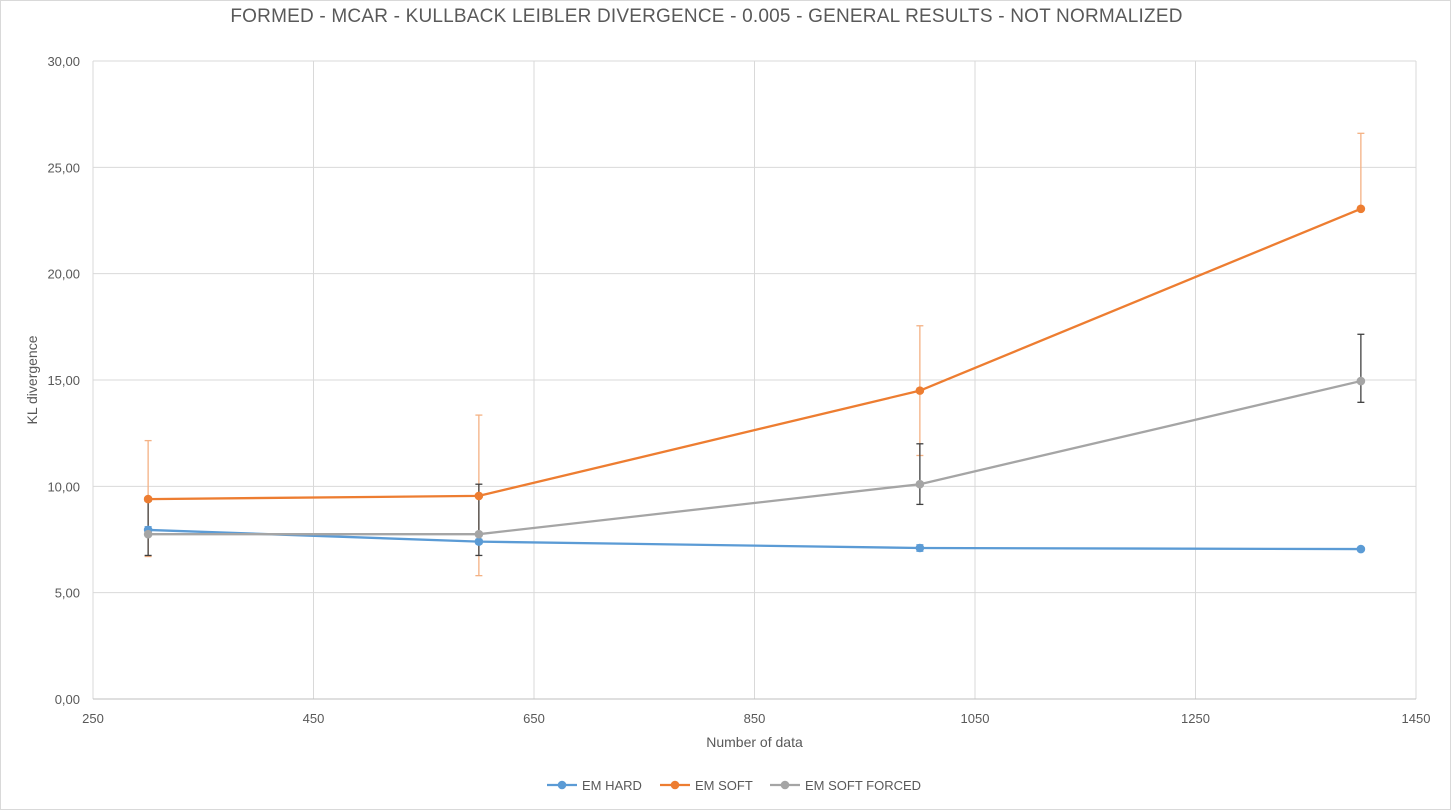 This screenshot has width=1451, height=810. I want to click on legend: EM HARD EM SOFT EM SOFT FORCED, so click(734, 785).